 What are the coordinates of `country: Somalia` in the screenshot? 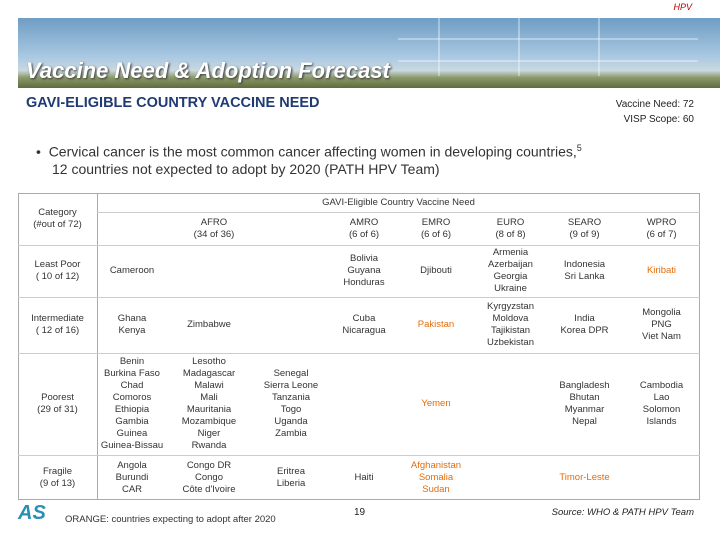 It's located at (436, 477).